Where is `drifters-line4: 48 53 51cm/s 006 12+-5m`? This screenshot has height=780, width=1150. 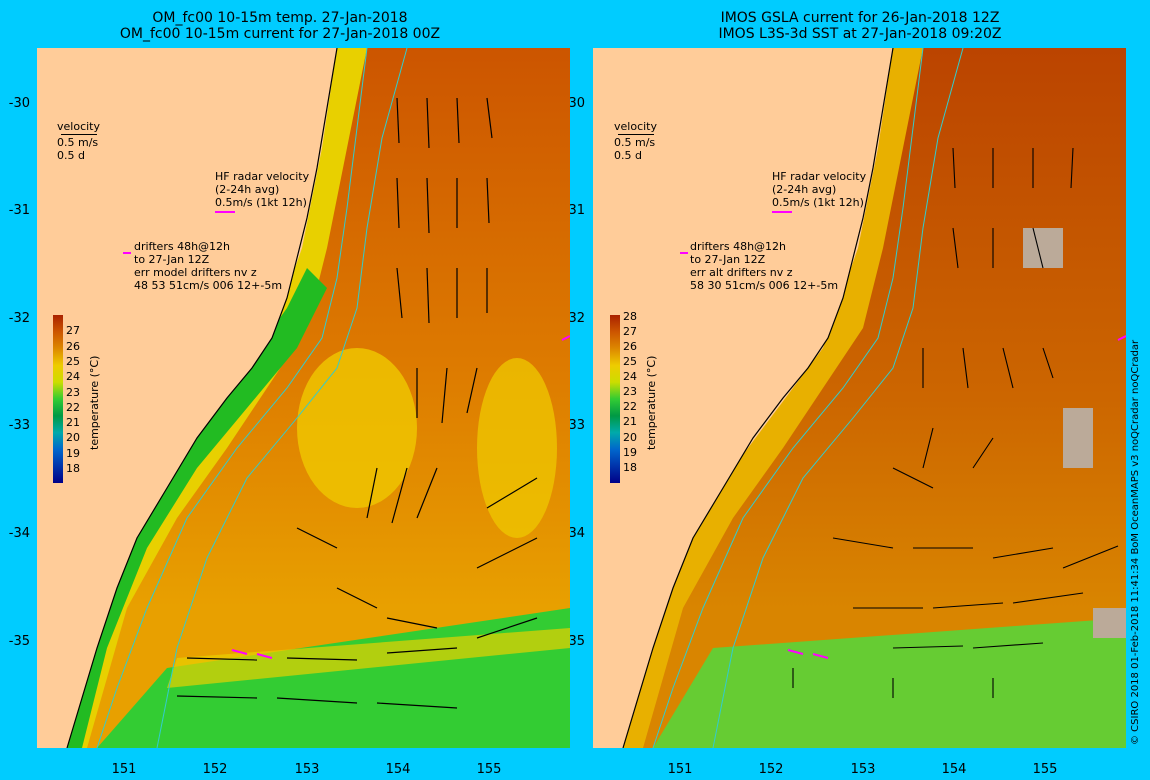
drifters-line4: 48 53 51cm/s 006 12+-5m is located at coordinates (208, 285).